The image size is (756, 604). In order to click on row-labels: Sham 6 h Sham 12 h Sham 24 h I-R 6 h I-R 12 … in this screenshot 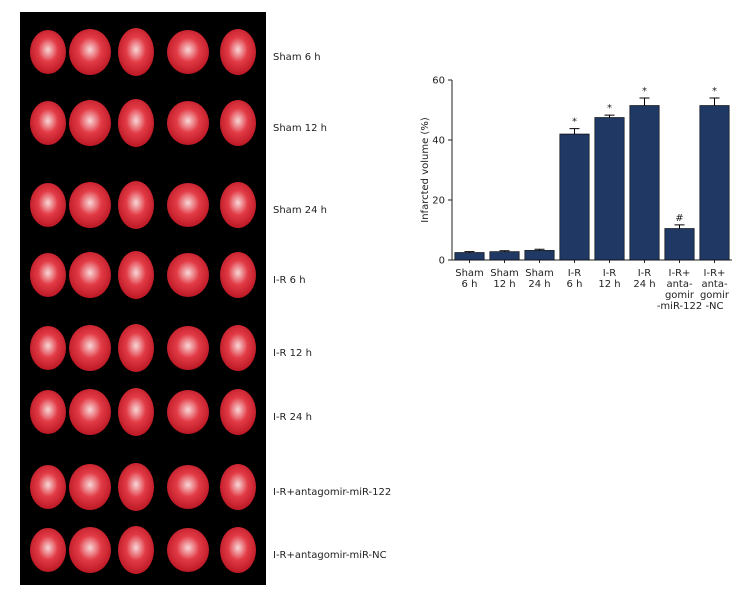, I will do `click(332, 306)`.